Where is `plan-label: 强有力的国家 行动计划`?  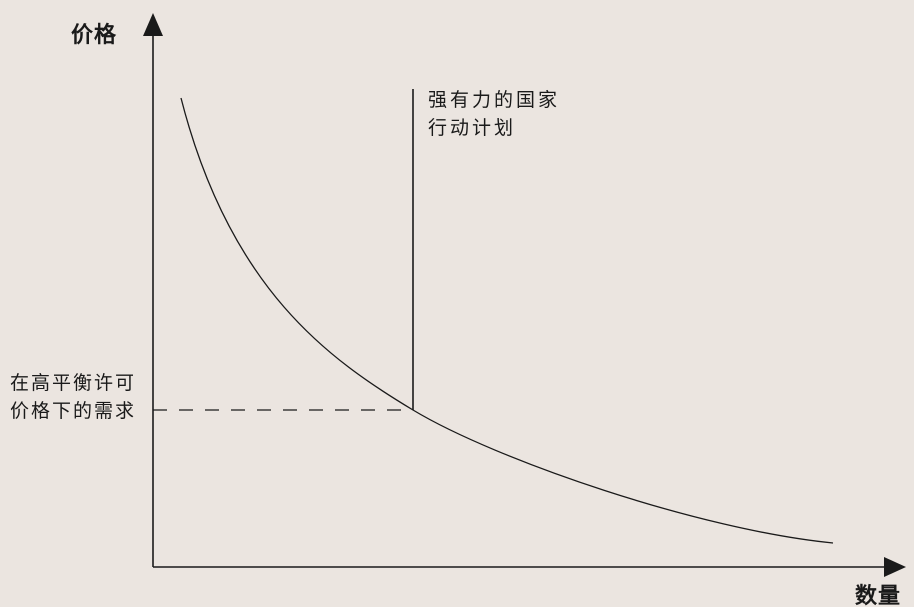 plan-label: 强有力的国家 行动计划 is located at coordinates (494, 114).